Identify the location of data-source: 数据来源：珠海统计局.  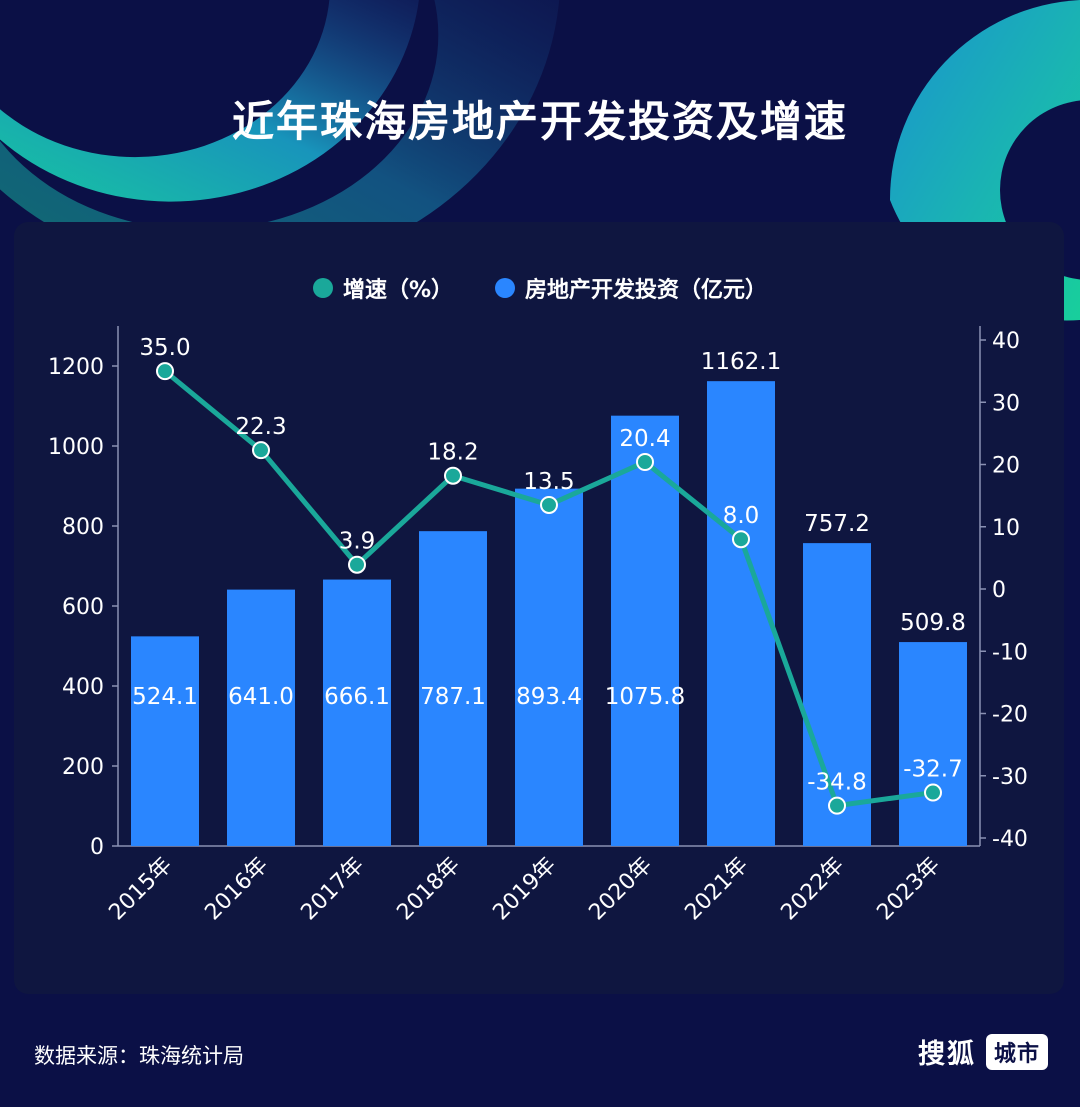
(139, 1056).